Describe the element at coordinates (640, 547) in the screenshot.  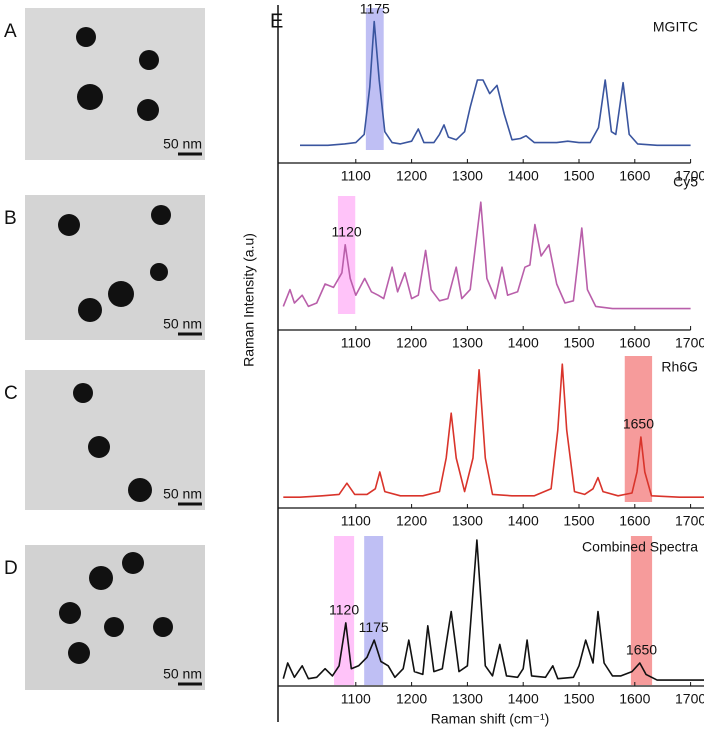
I see `spectrum-title: Combined Spectra` at that location.